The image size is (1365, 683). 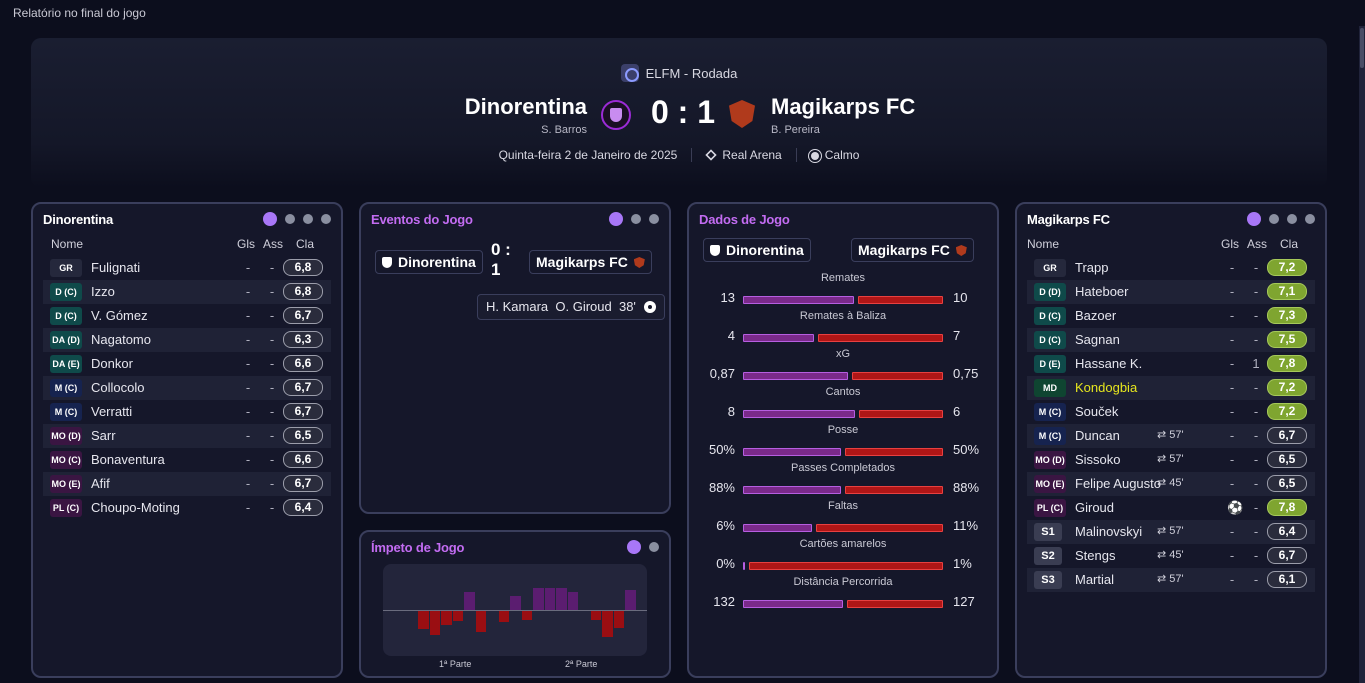 What do you see at coordinates (1098, 459) in the screenshot?
I see `player-name: Sissoko` at bounding box center [1098, 459].